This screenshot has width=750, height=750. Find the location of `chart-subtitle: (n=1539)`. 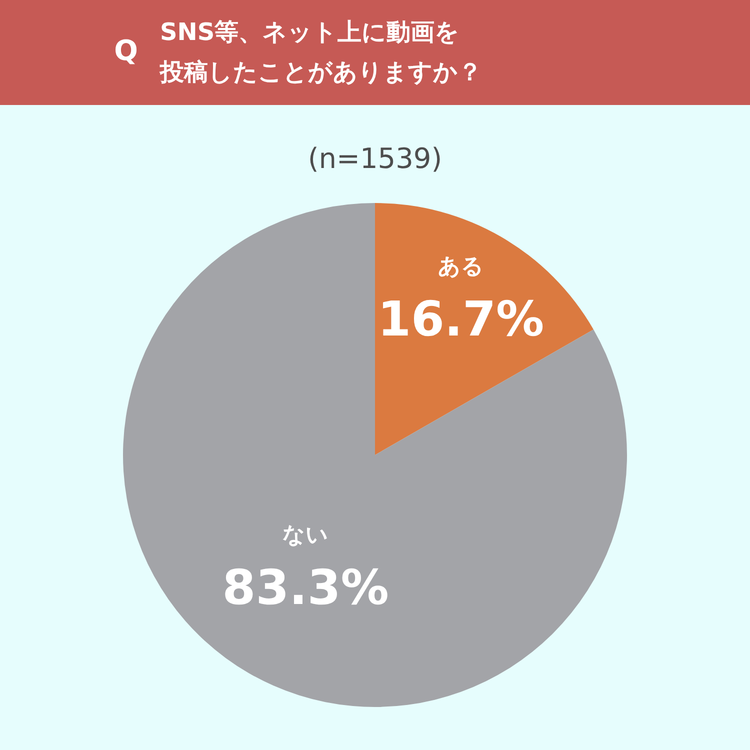

chart-subtitle: (n=1539) is located at coordinates (375, 158).